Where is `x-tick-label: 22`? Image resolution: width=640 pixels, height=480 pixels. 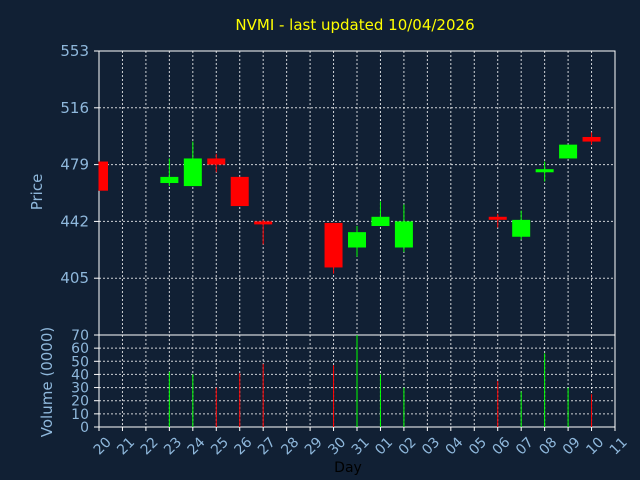 x-tick-label: 22 is located at coordinates (150, 446).